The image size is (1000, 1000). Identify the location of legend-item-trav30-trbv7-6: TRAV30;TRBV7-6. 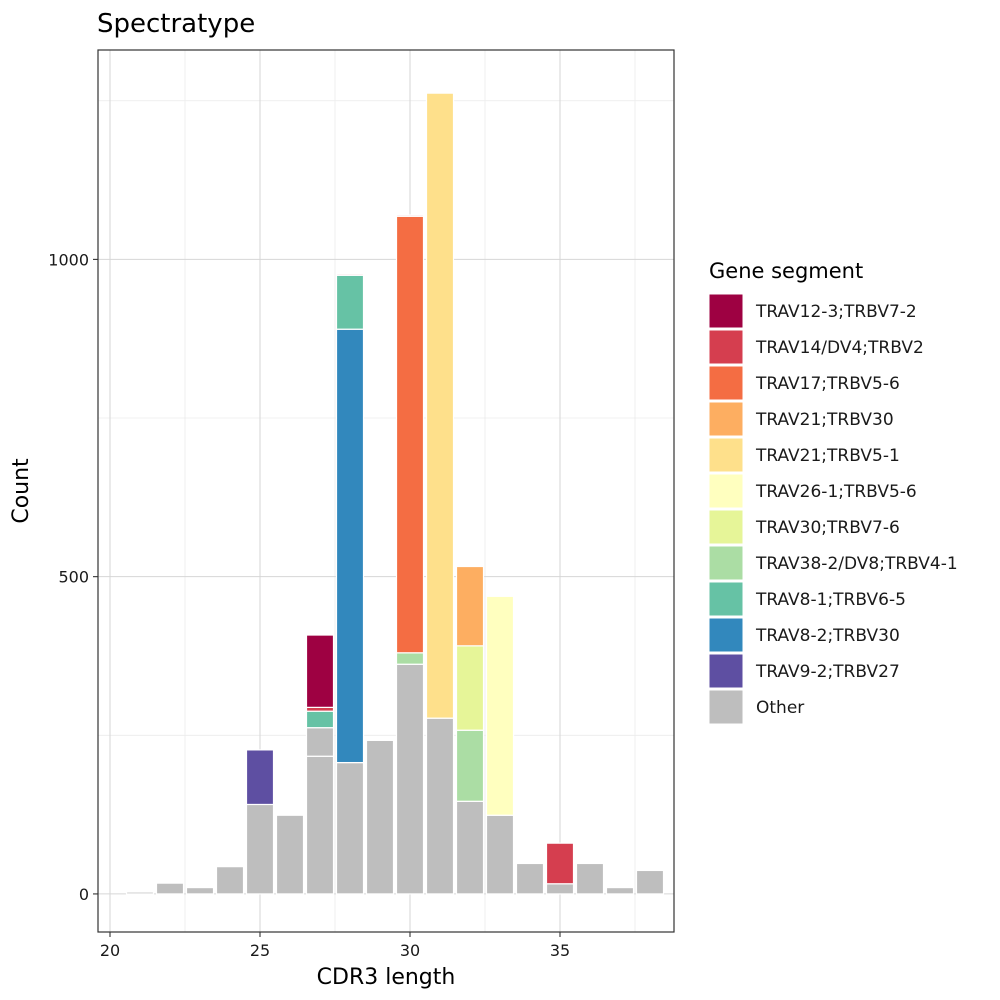
(804, 527).